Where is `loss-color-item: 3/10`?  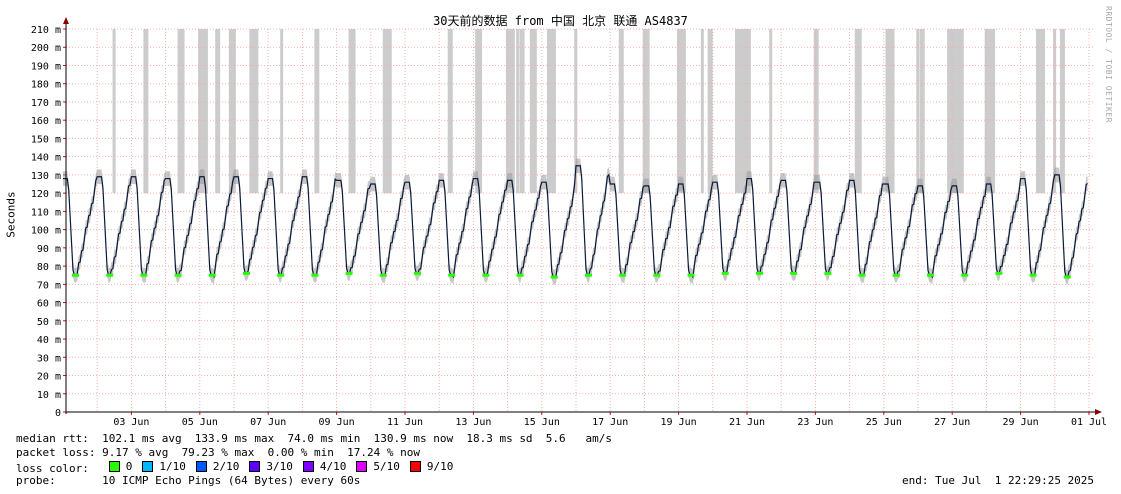 loss-color-item: 3/10 is located at coordinates (271, 466).